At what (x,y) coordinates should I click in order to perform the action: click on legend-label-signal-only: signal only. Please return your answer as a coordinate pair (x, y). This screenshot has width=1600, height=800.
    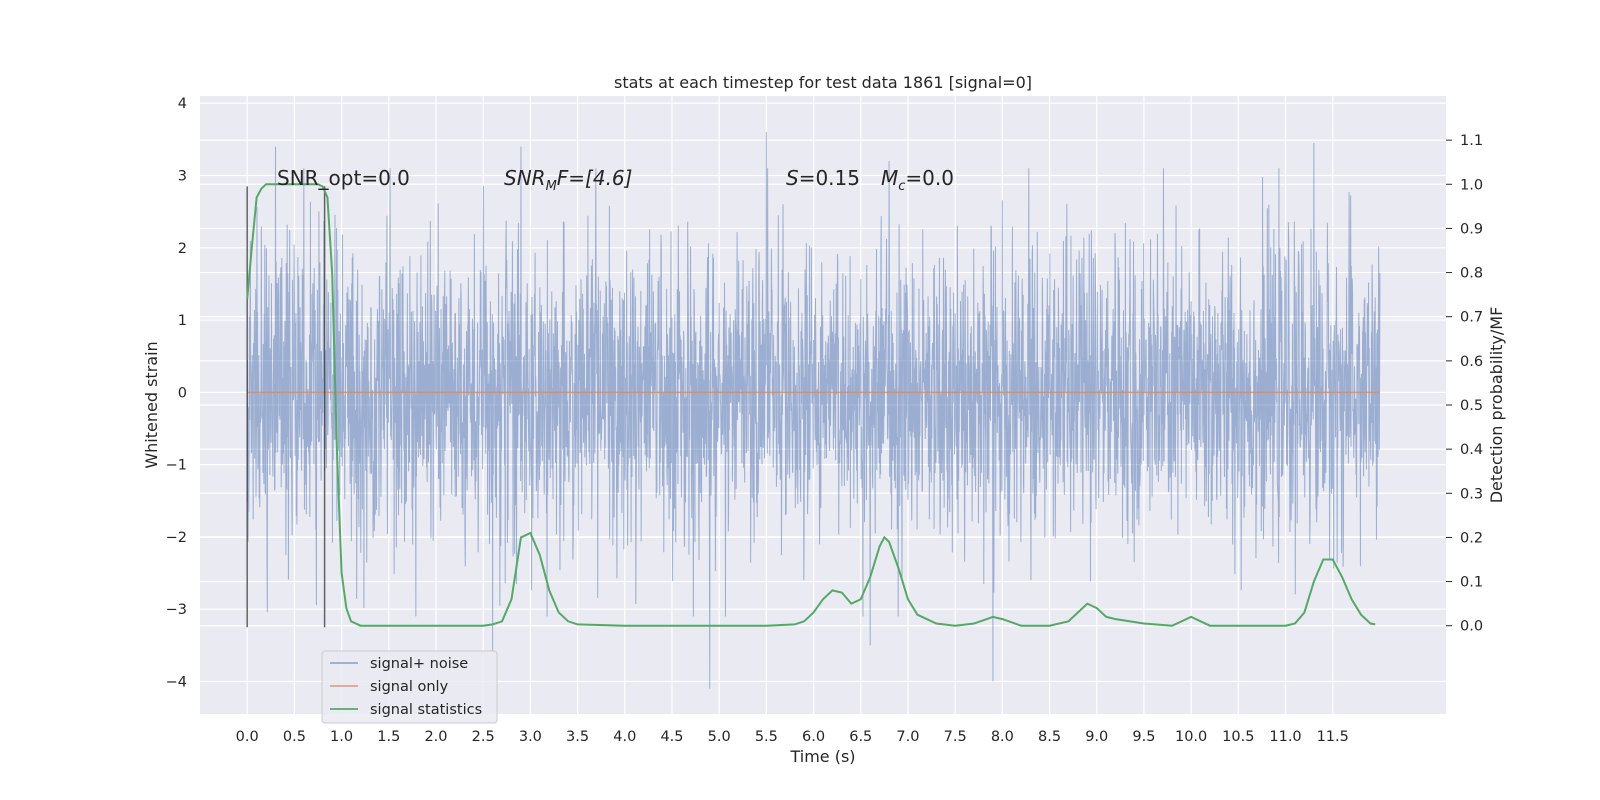
    Looking at the image, I should click on (409, 687).